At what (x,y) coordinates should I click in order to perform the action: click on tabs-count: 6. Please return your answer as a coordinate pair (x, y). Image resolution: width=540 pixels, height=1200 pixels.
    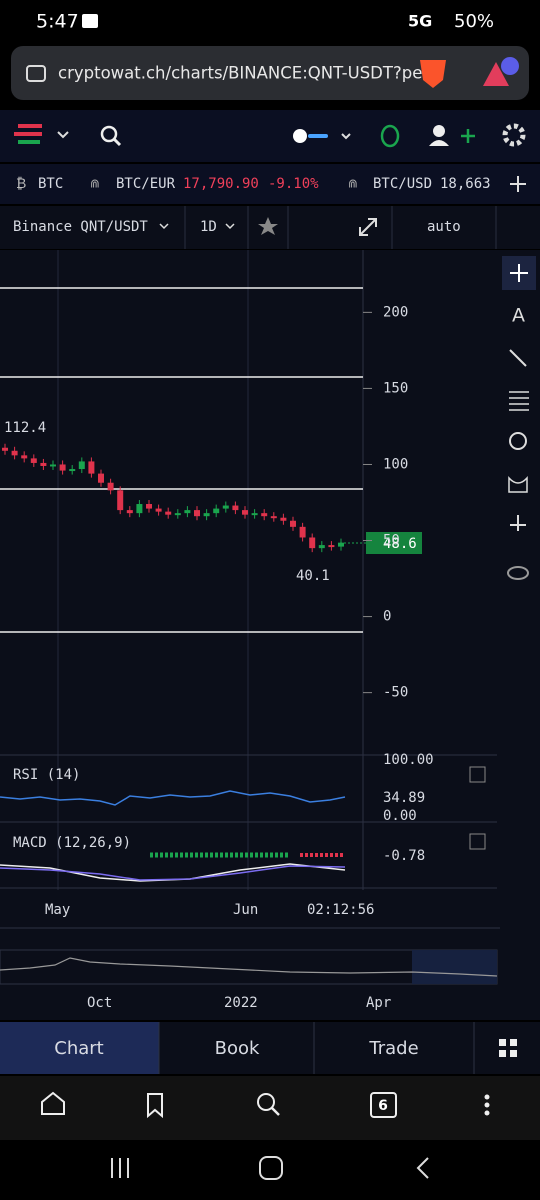
    Looking at the image, I should click on (383, 1106).